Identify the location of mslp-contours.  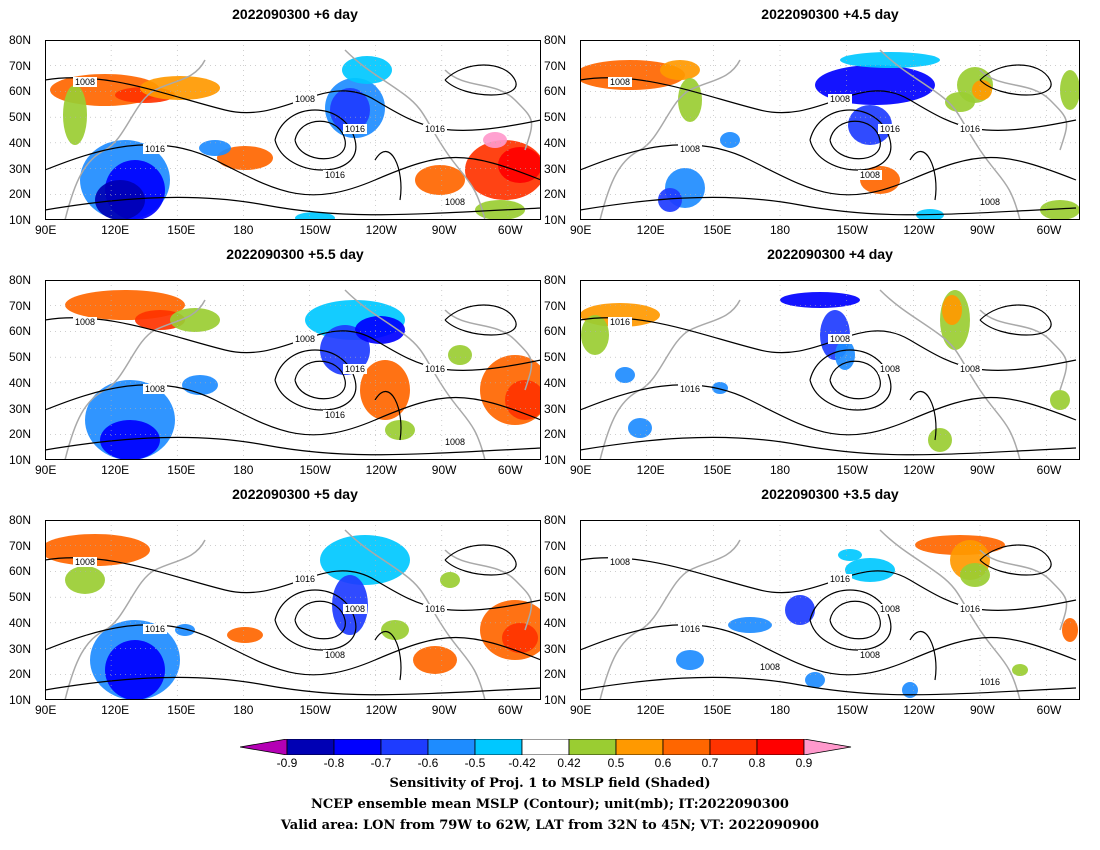
(828, 380).